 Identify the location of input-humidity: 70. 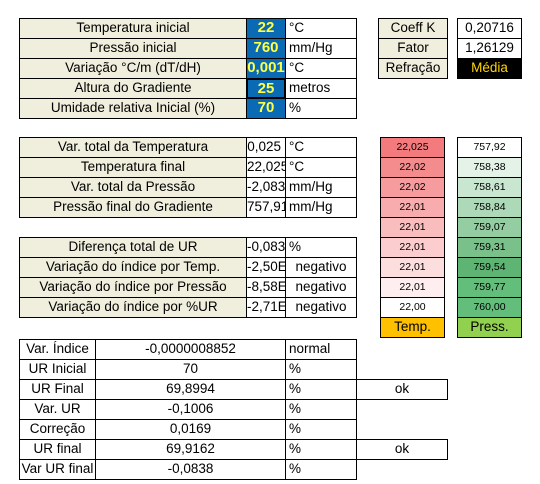
(266, 108).